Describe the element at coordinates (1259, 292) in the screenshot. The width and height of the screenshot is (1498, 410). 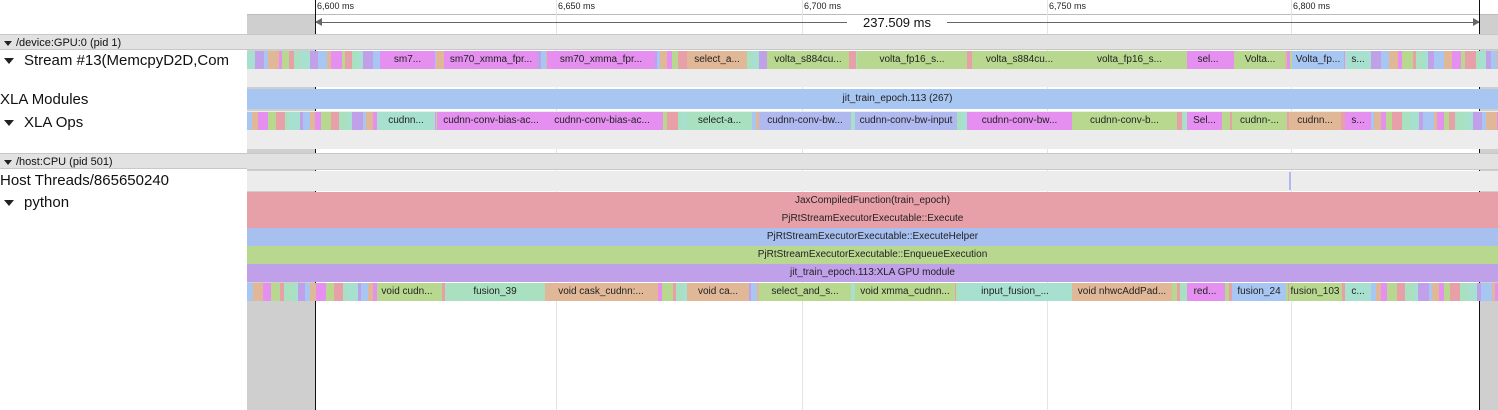
I see `python-leaf-slice: fusion_24` at that location.